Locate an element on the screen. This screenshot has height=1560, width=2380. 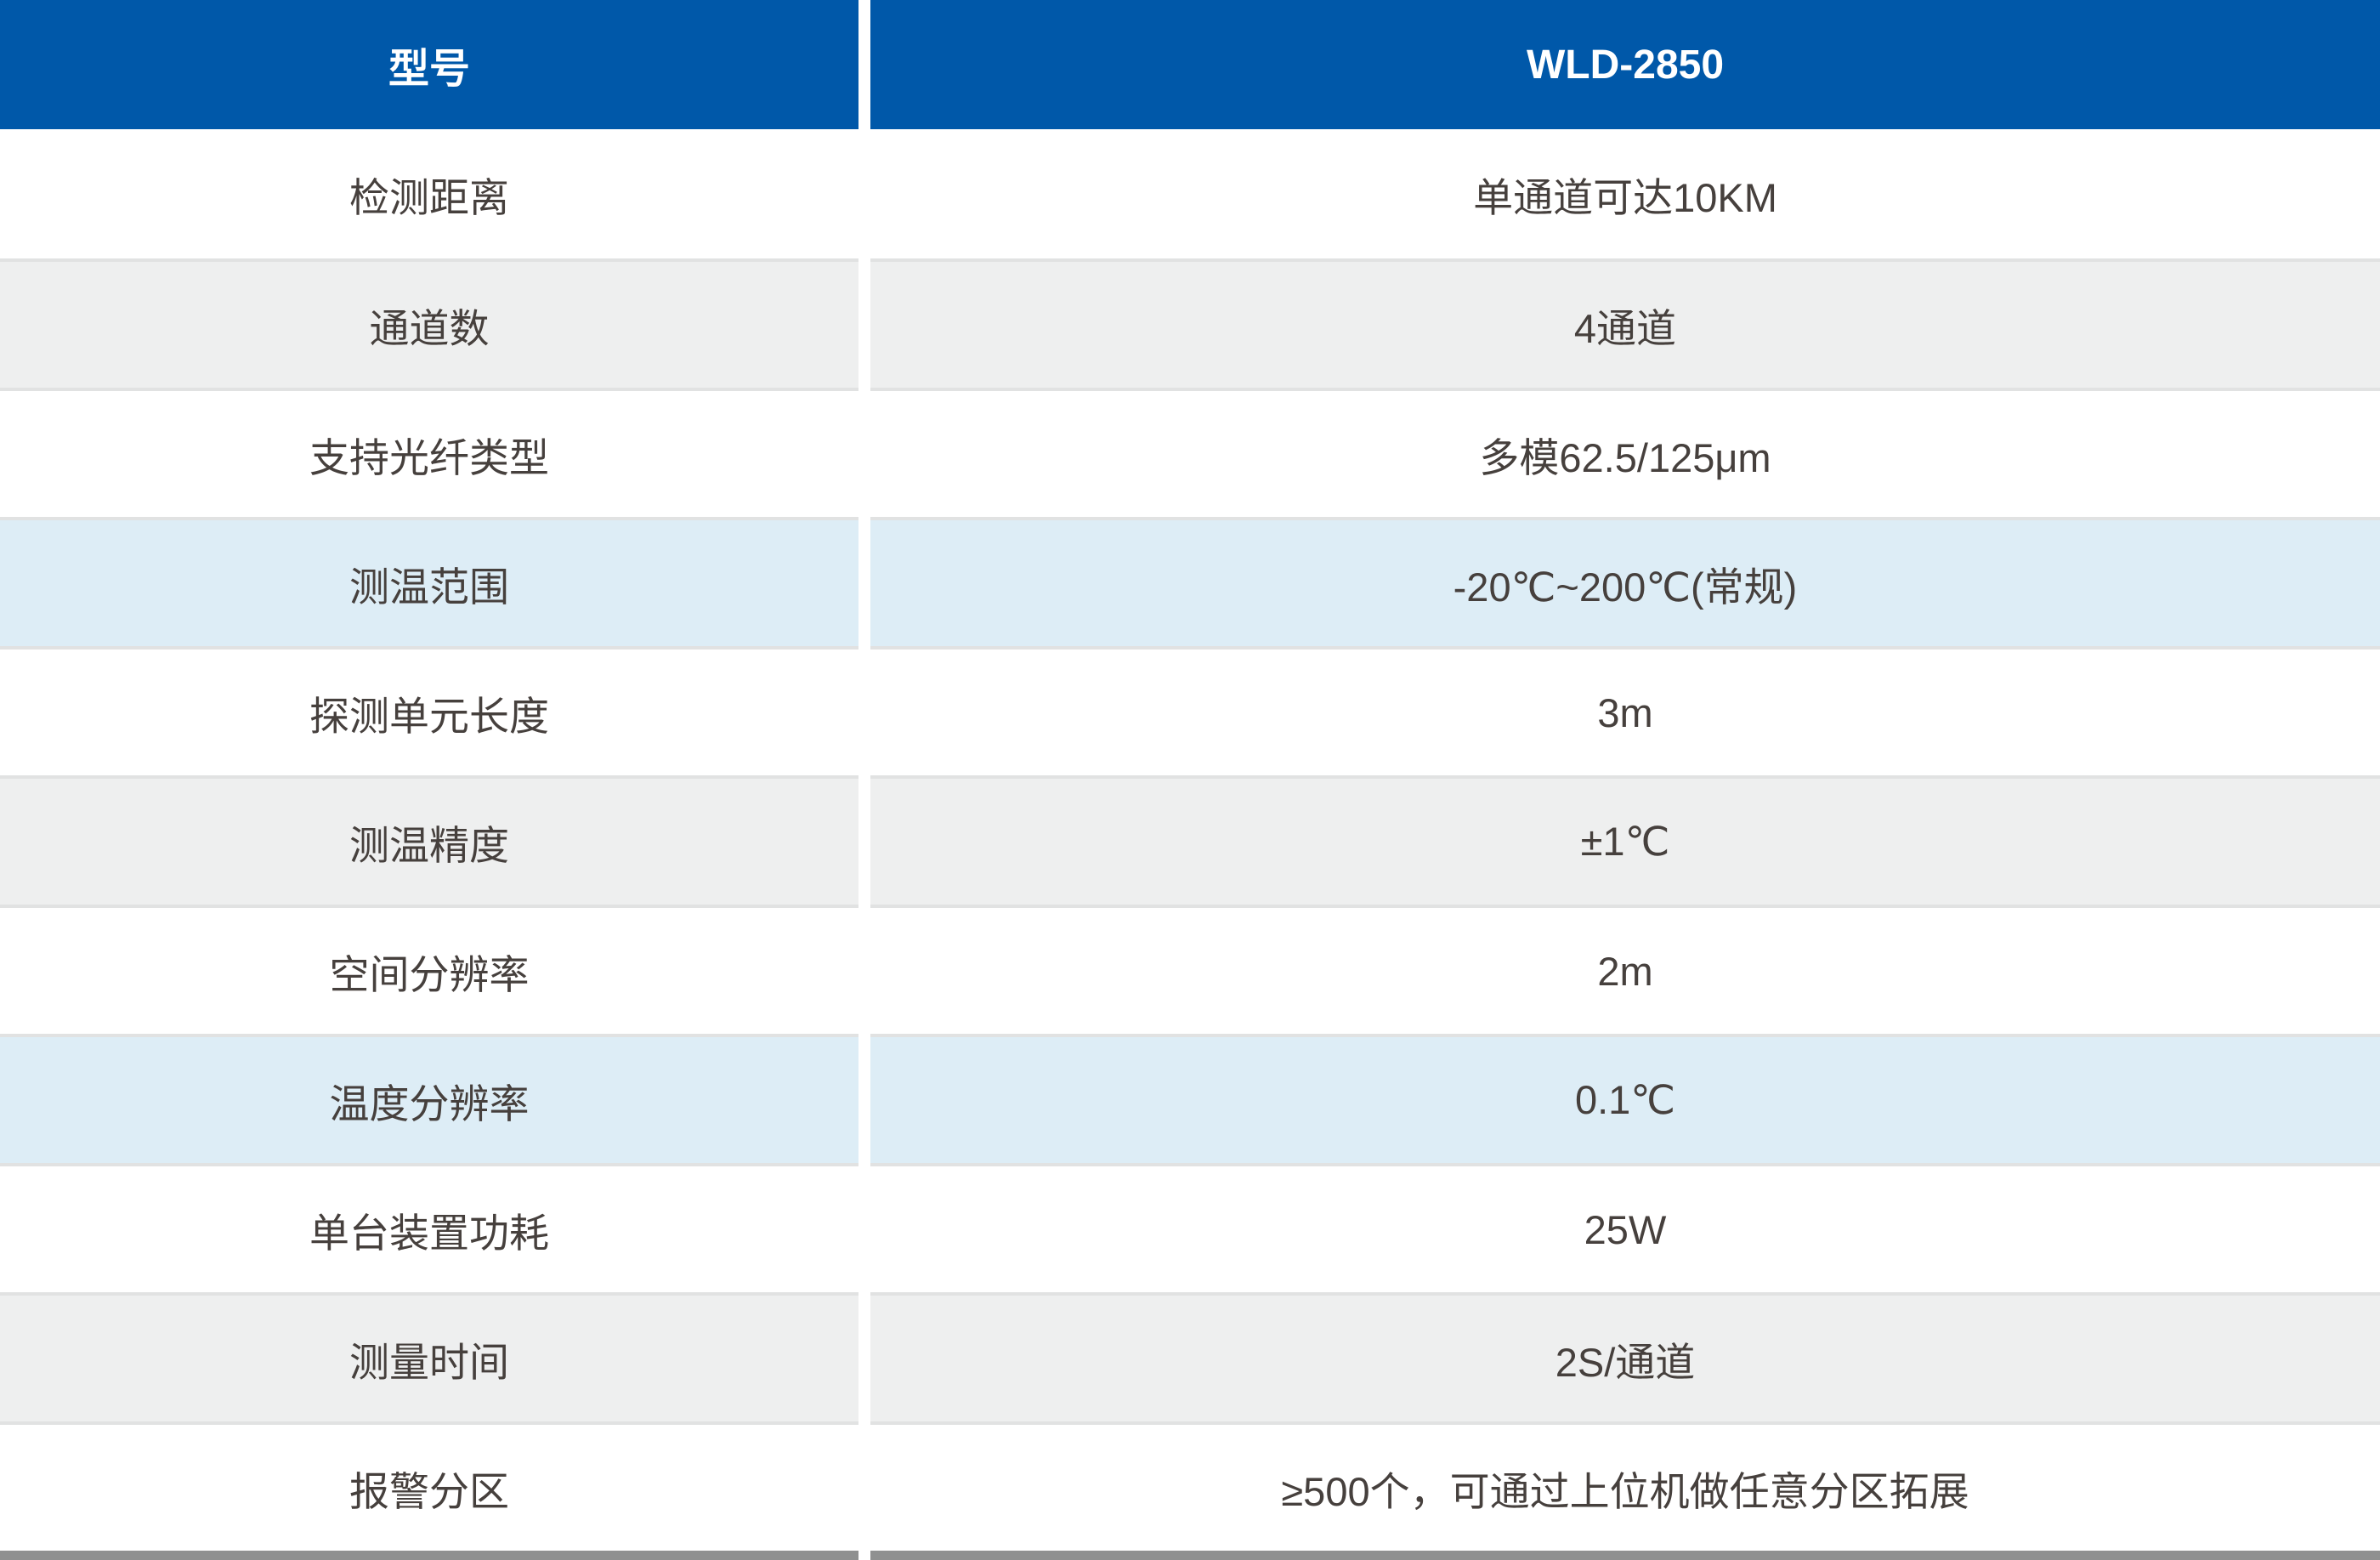
spec-label-cell: 支持光纤类型 is located at coordinates (429, 452).